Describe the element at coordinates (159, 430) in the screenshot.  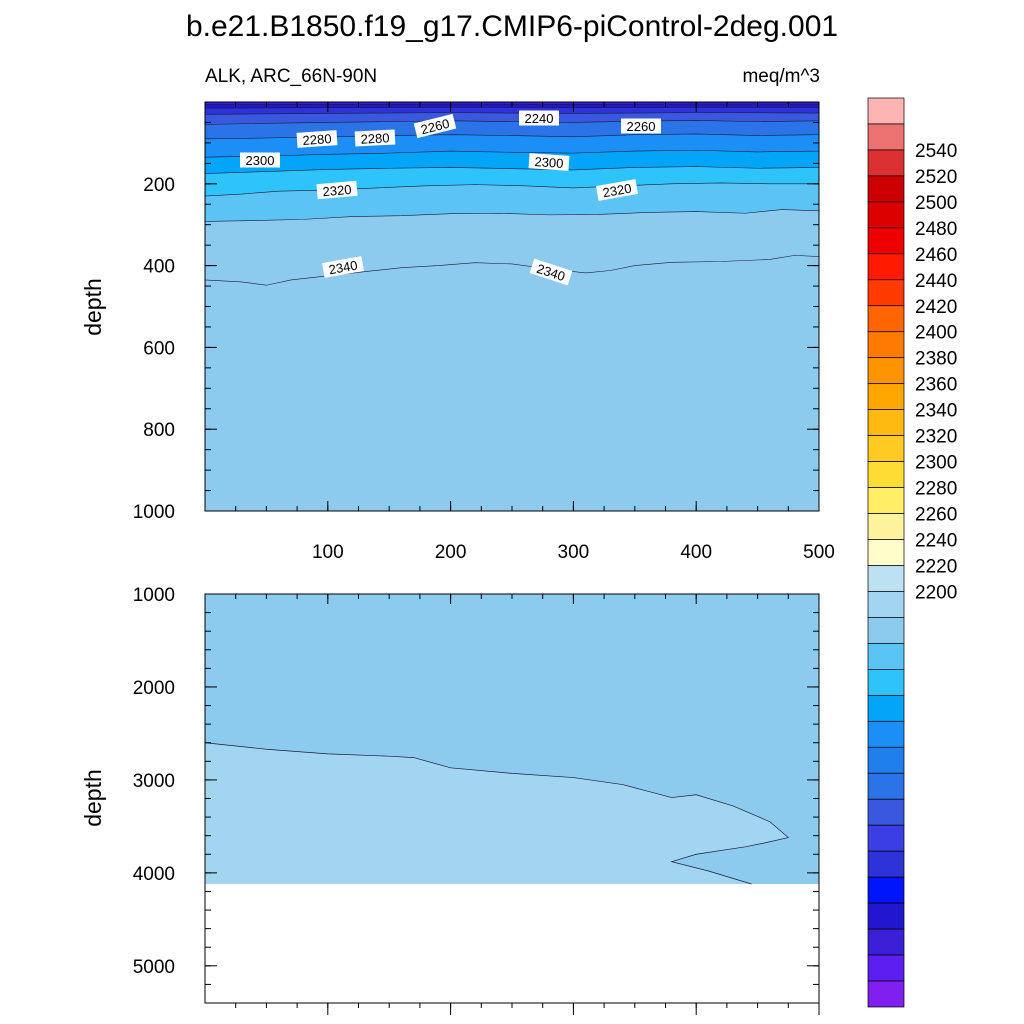
I see `y-tick-label: 800` at that location.